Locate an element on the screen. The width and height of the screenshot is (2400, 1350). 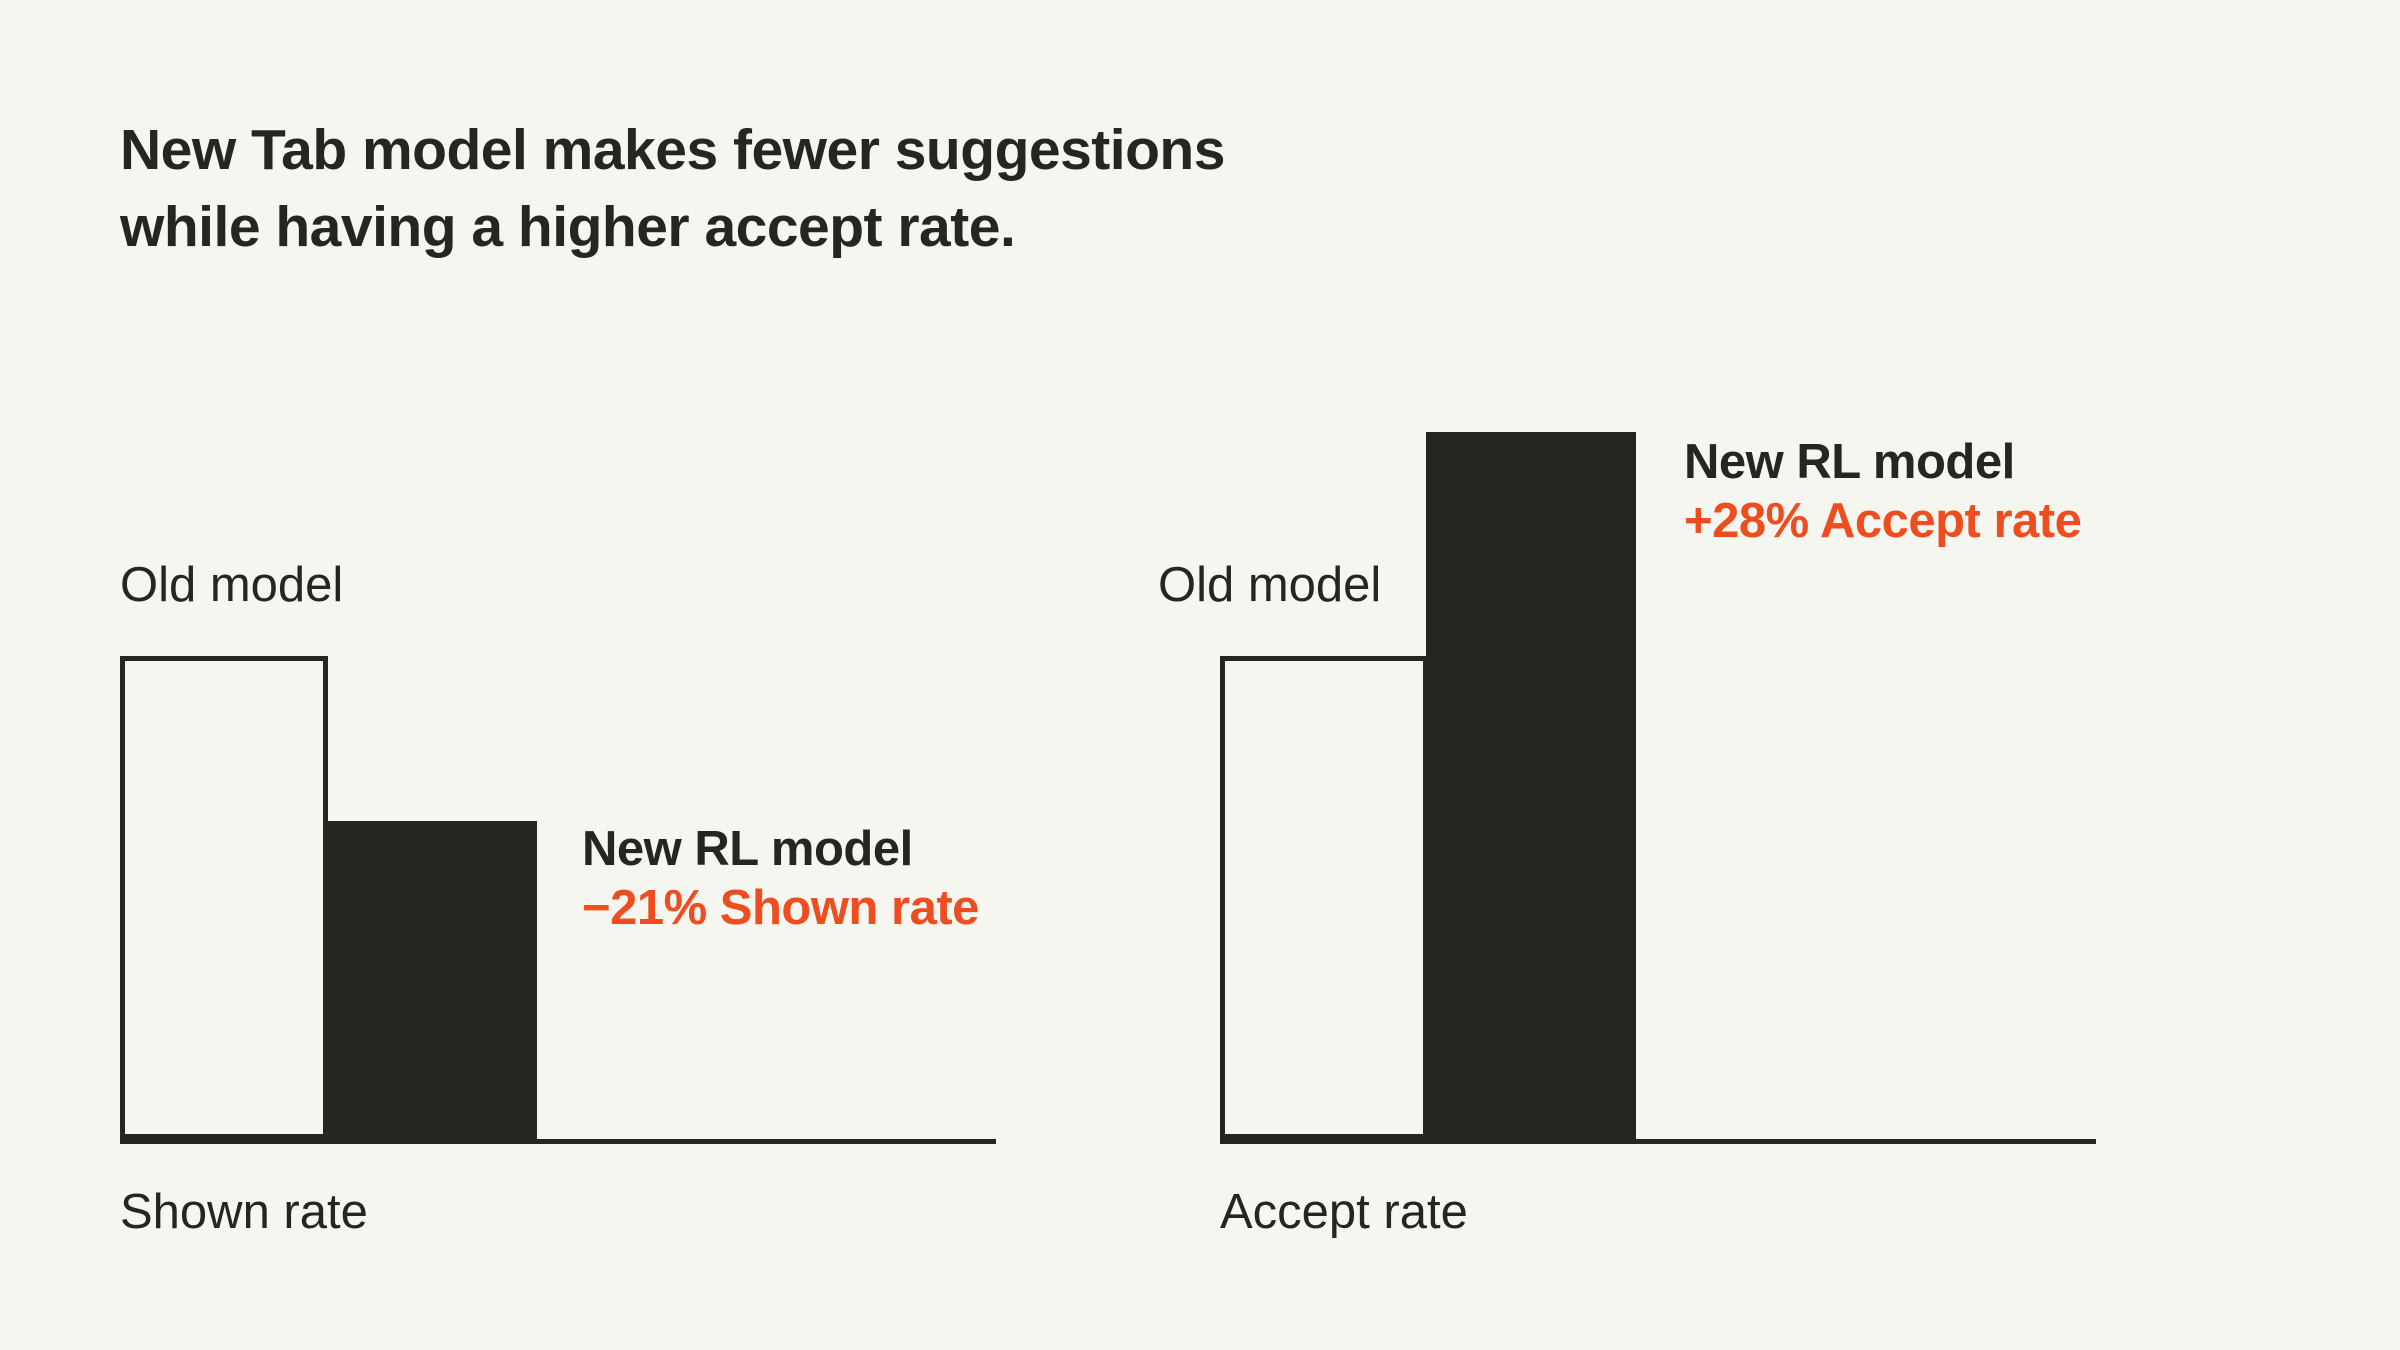
chart-title-line2: while having a higher accept rate. is located at coordinates (568, 227).